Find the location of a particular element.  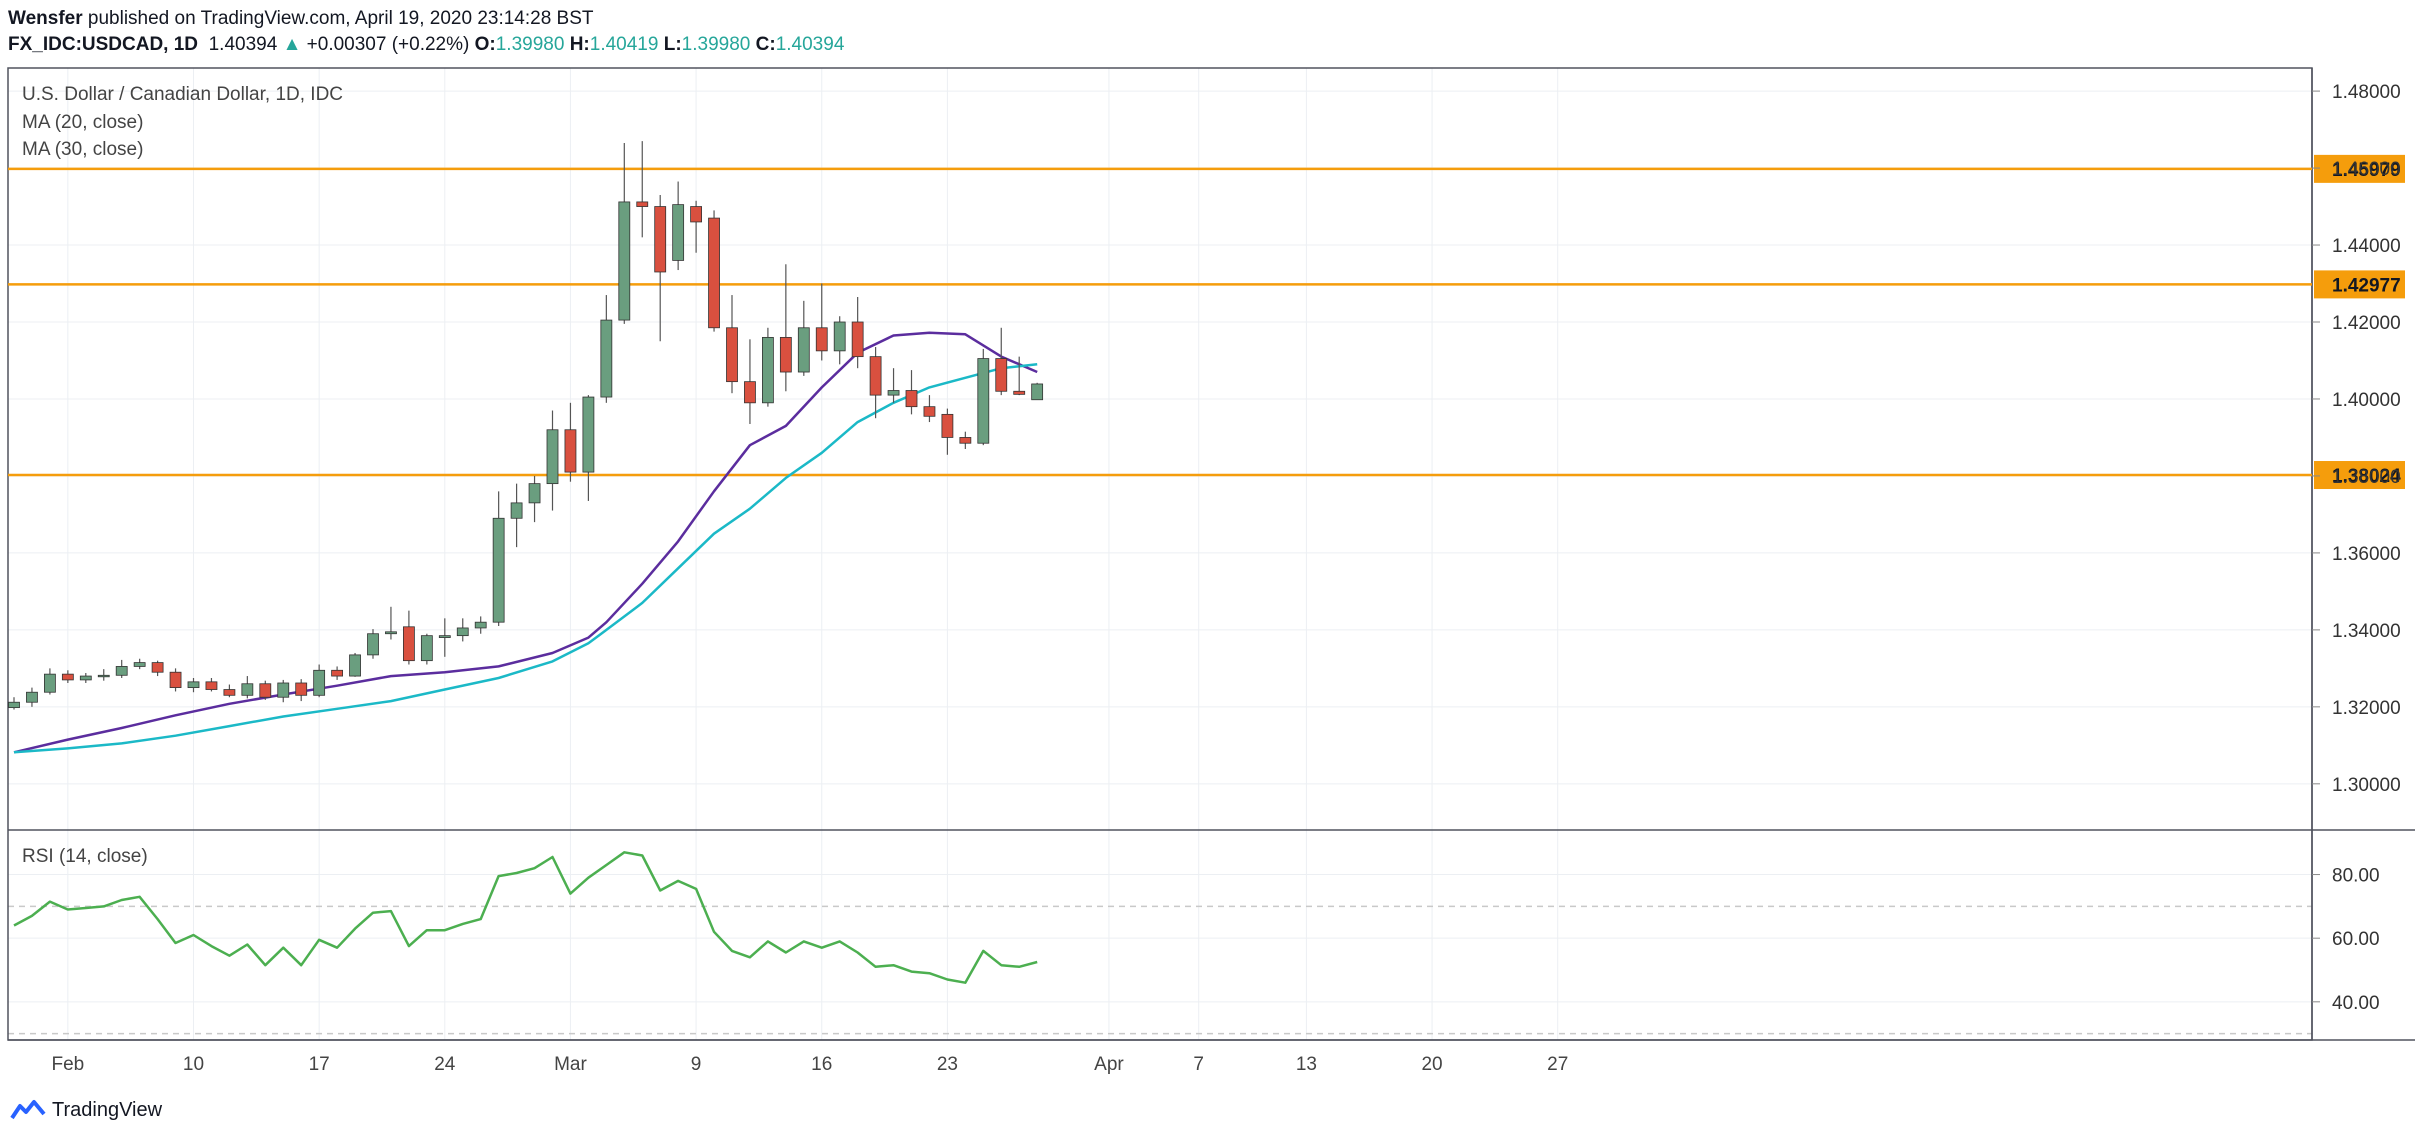

x-tick-label: 24 is located at coordinates (445, 1064).